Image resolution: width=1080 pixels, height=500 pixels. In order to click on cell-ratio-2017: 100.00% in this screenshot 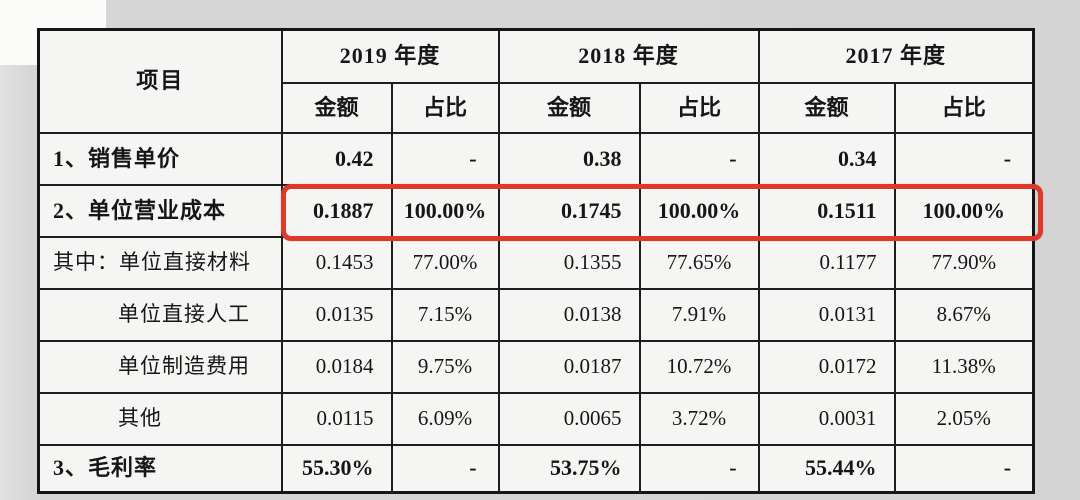, I will do `click(964, 210)`.